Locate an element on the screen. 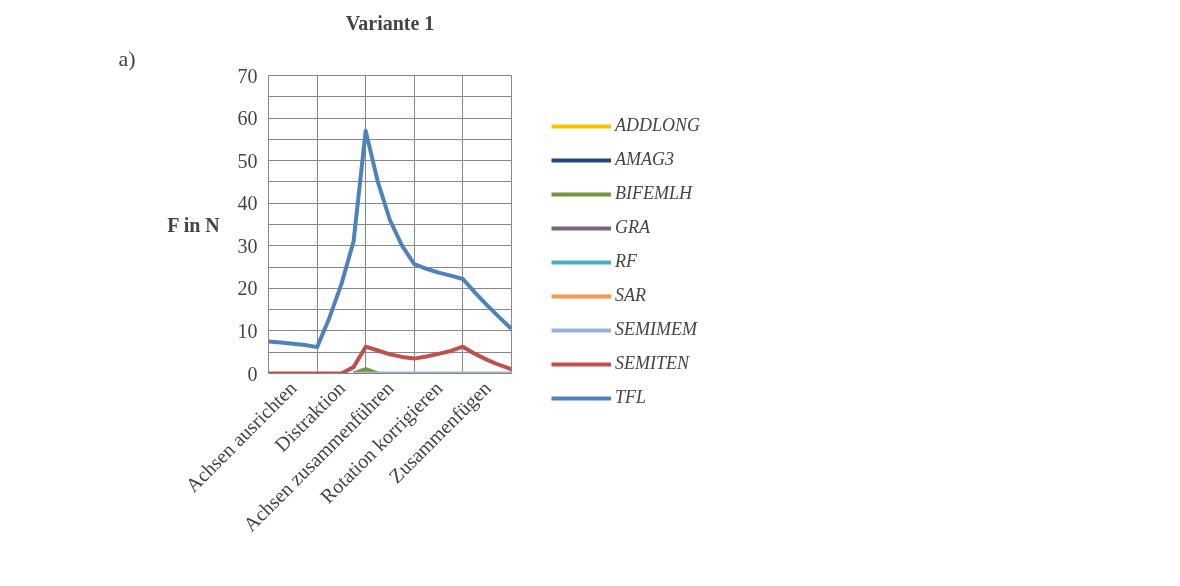  y-tick-label: 20 is located at coordinates (247, 288).